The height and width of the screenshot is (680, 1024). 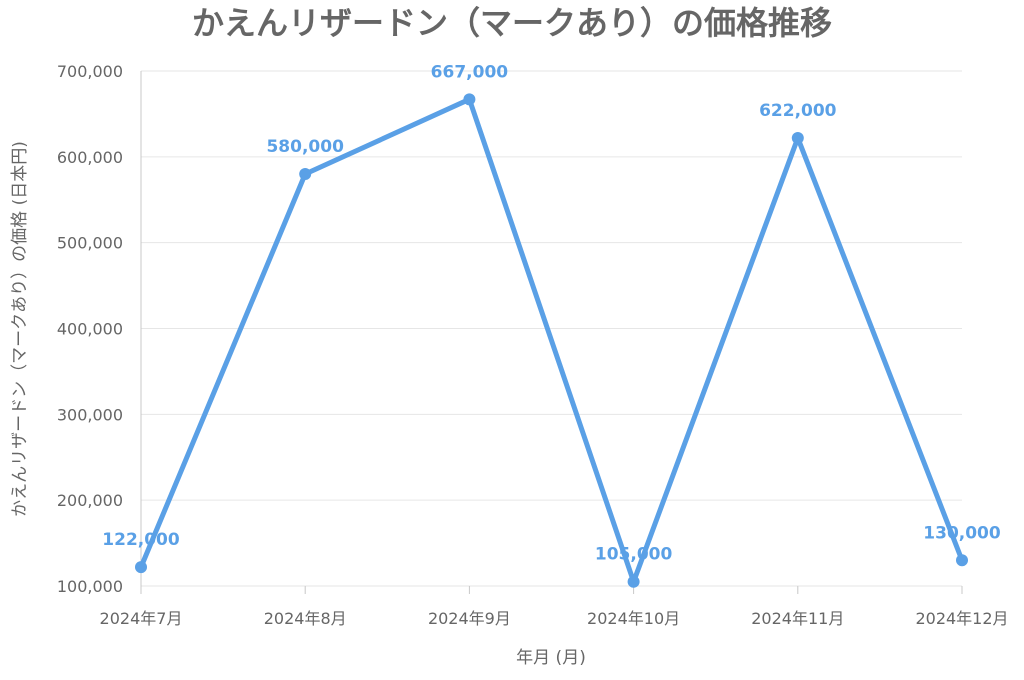 I want to click on y-tick-label: 700,000, so click(x=90, y=71).